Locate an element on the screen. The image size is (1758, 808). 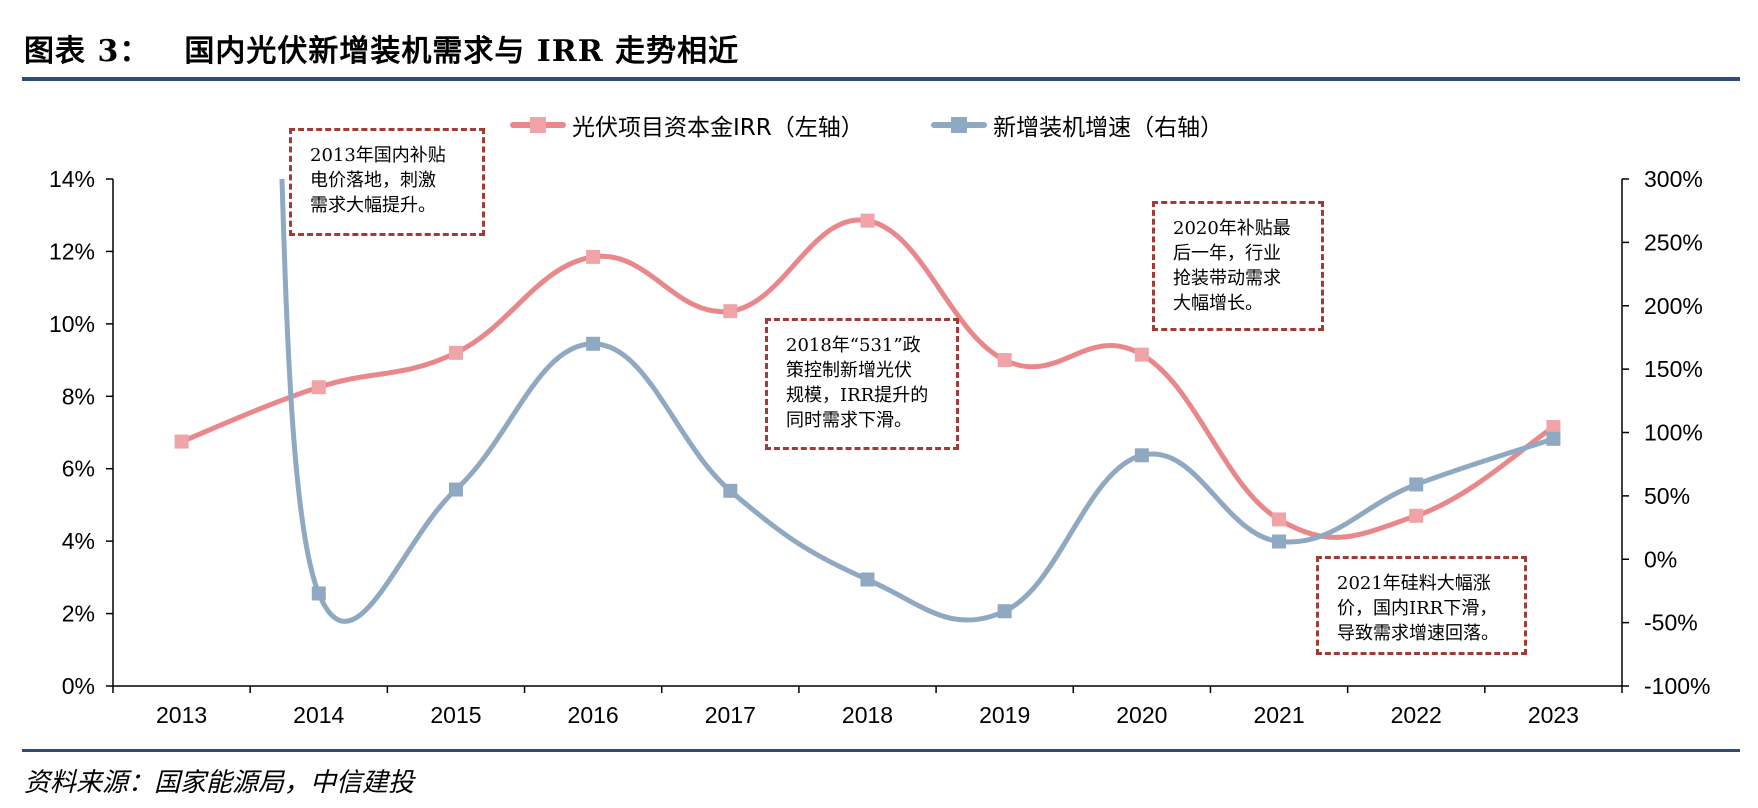
left-tick-label: 8% is located at coordinates (78, 396).